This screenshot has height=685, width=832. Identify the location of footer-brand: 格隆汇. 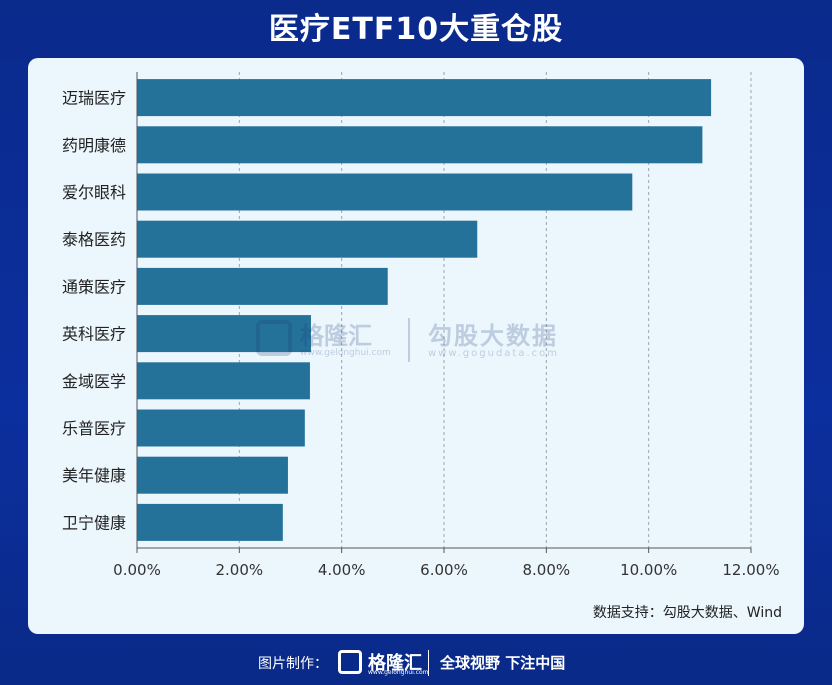
(395, 663).